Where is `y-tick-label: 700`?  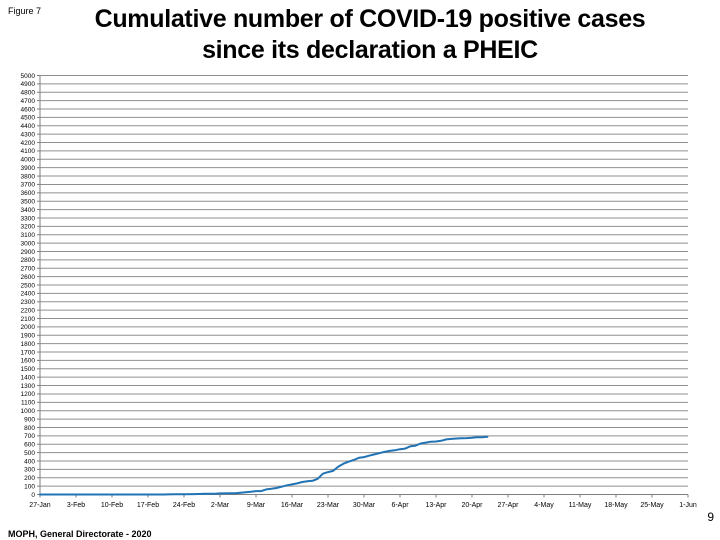
y-tick-label: 700 is located at coordinates (29, 436).